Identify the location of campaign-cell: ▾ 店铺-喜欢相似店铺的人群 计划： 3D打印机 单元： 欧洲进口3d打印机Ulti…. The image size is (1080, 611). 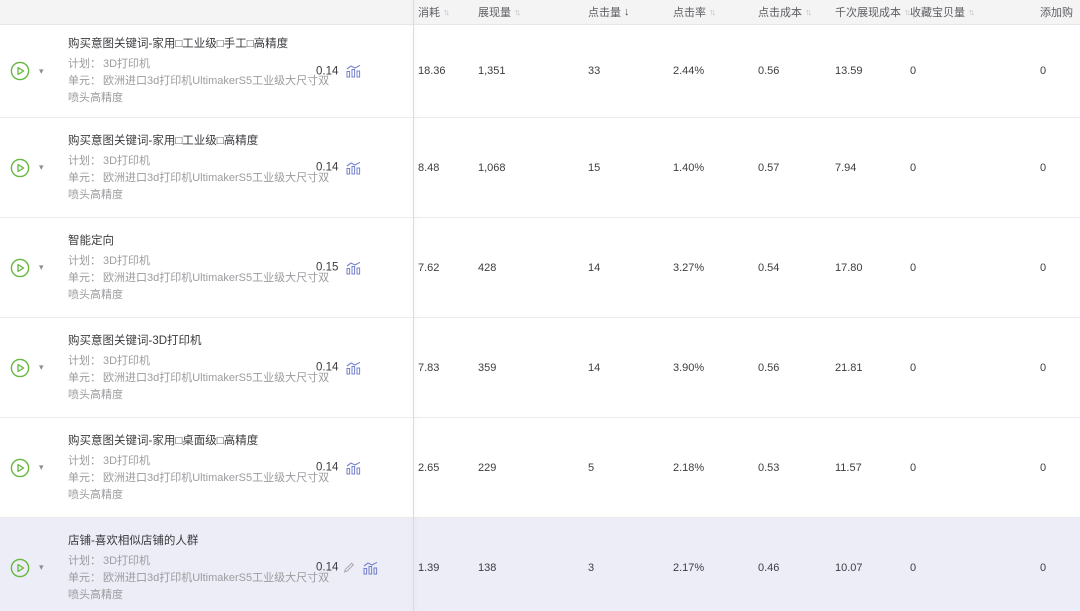
(206, 564).